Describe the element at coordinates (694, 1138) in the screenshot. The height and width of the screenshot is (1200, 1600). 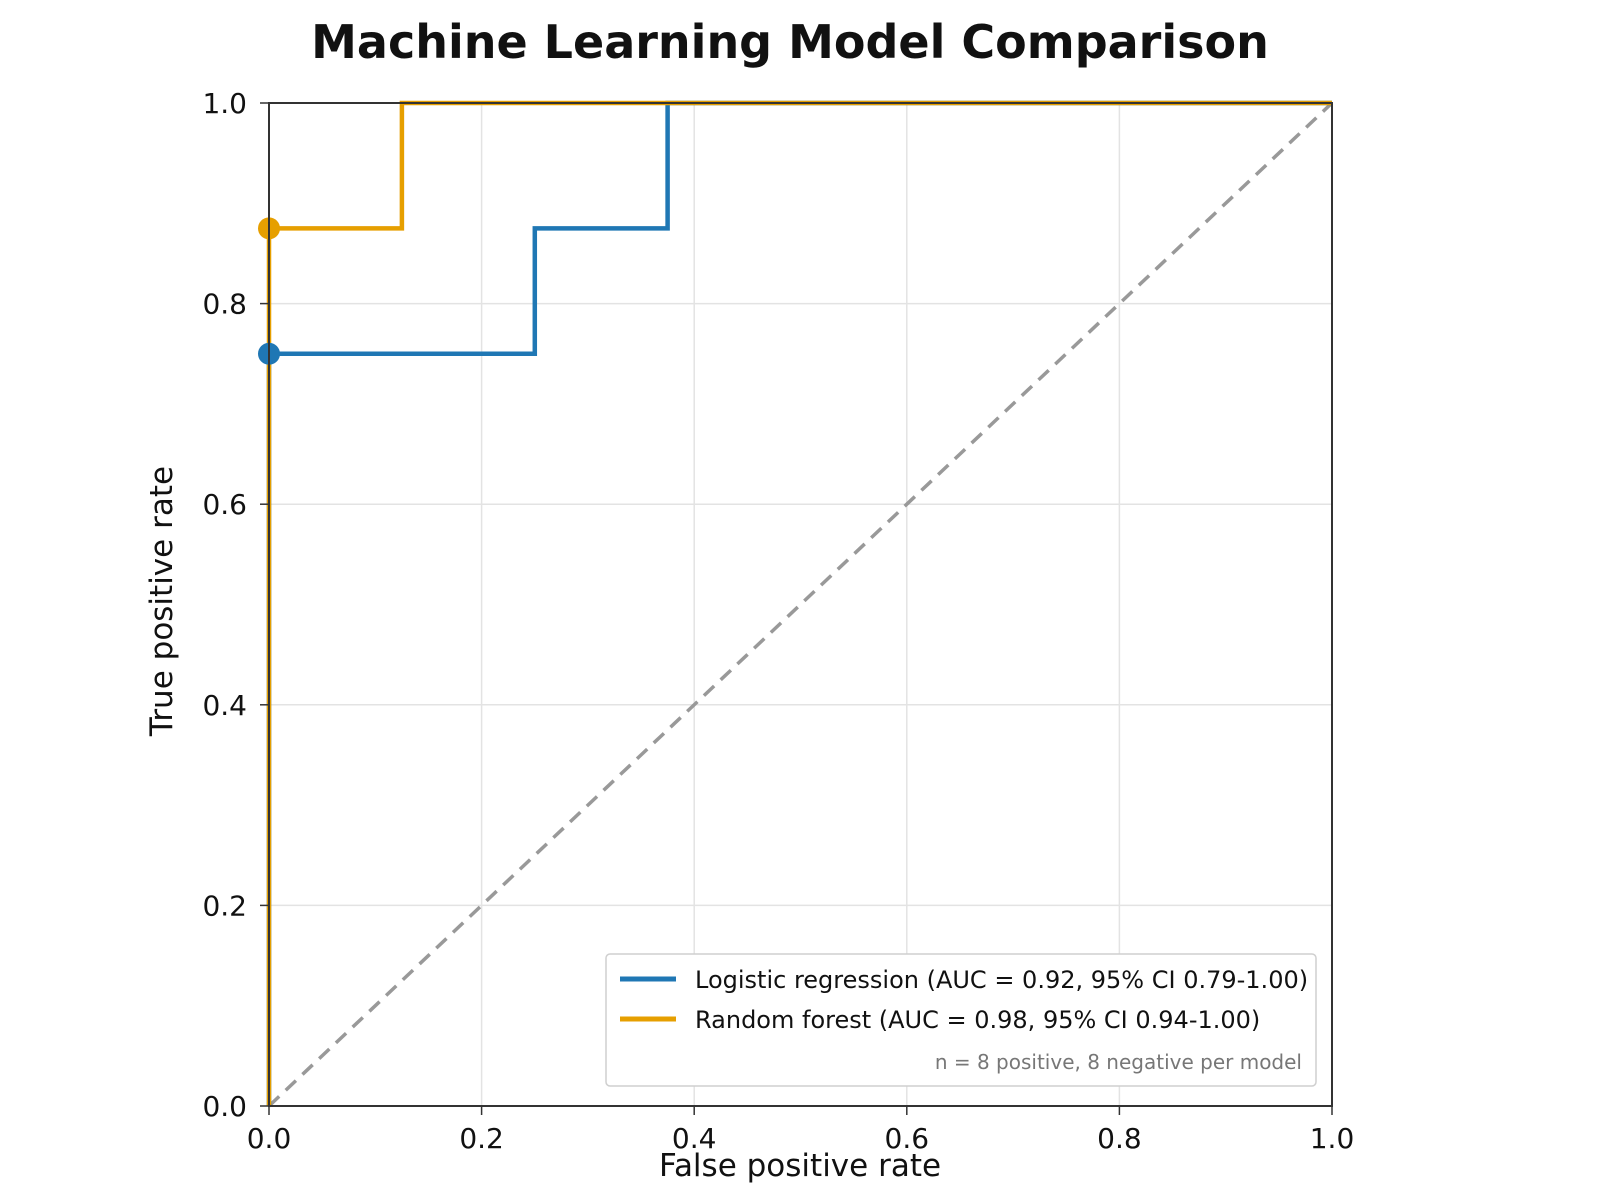
I see `x-tick-label: 0.4` at that location.